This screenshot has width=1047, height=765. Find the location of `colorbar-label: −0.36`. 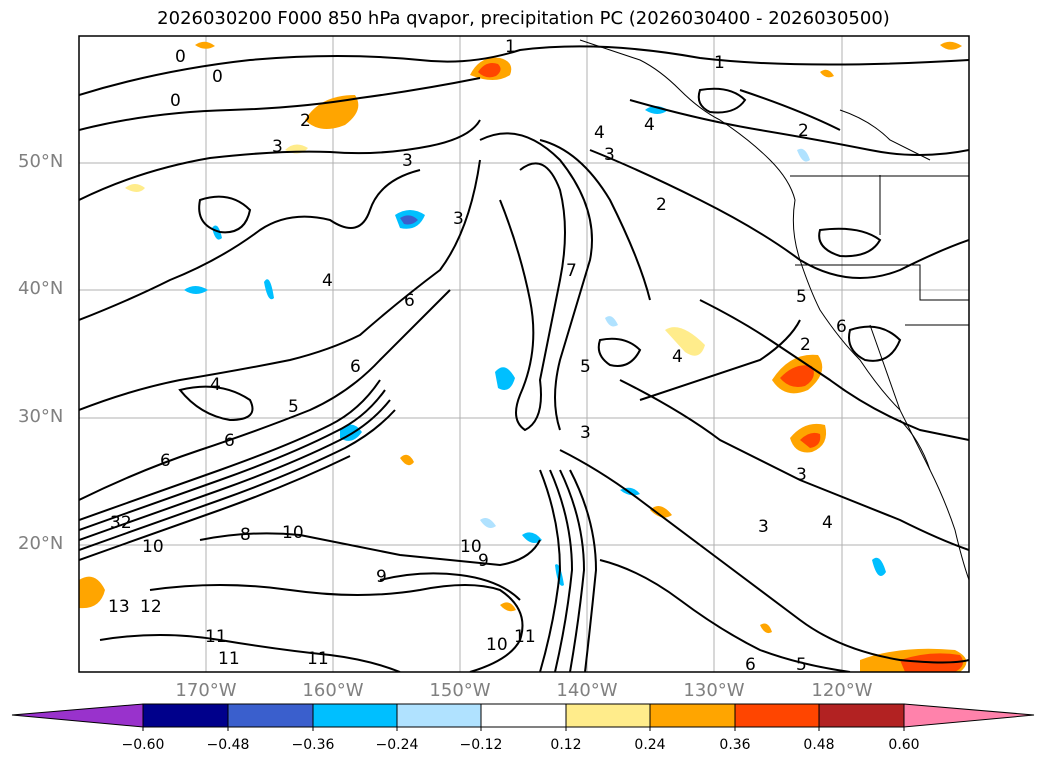

colorbar-label: −0.36 is located at coordinates (313, 745).